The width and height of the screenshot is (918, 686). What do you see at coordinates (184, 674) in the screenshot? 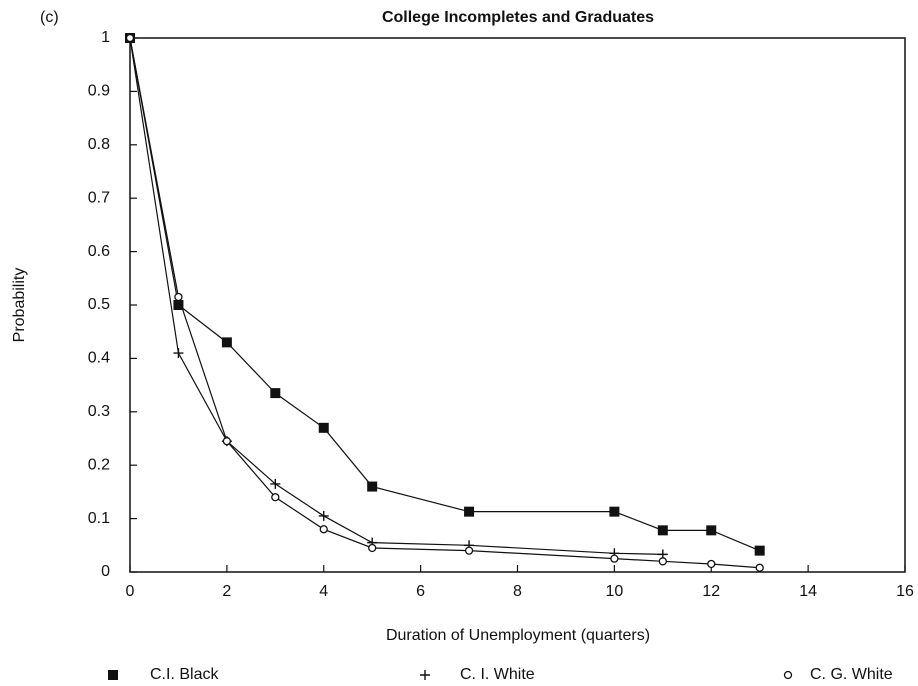
I see `legend-label: C.I. Black` at bounding box center [184, 674].